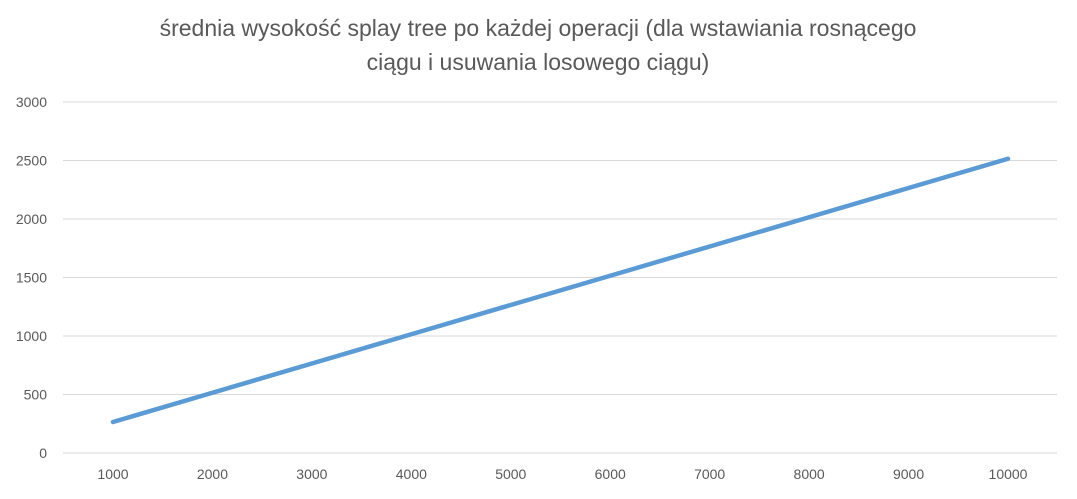 Image resolution: width=1077 pixels, height=499 pixels. I want to click on x-tick-label-7000: 7000, so click(709, 474).